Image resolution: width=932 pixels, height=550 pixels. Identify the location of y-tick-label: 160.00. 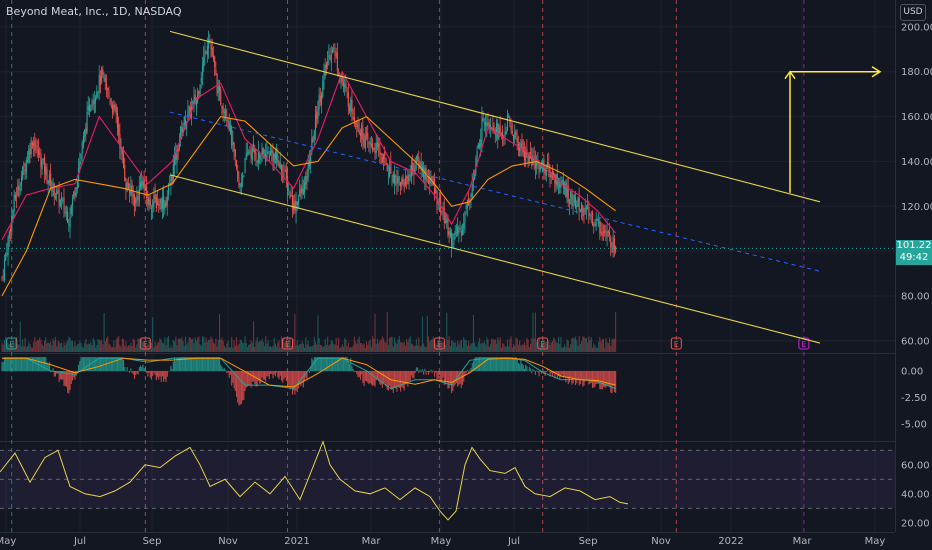
(916, 117).